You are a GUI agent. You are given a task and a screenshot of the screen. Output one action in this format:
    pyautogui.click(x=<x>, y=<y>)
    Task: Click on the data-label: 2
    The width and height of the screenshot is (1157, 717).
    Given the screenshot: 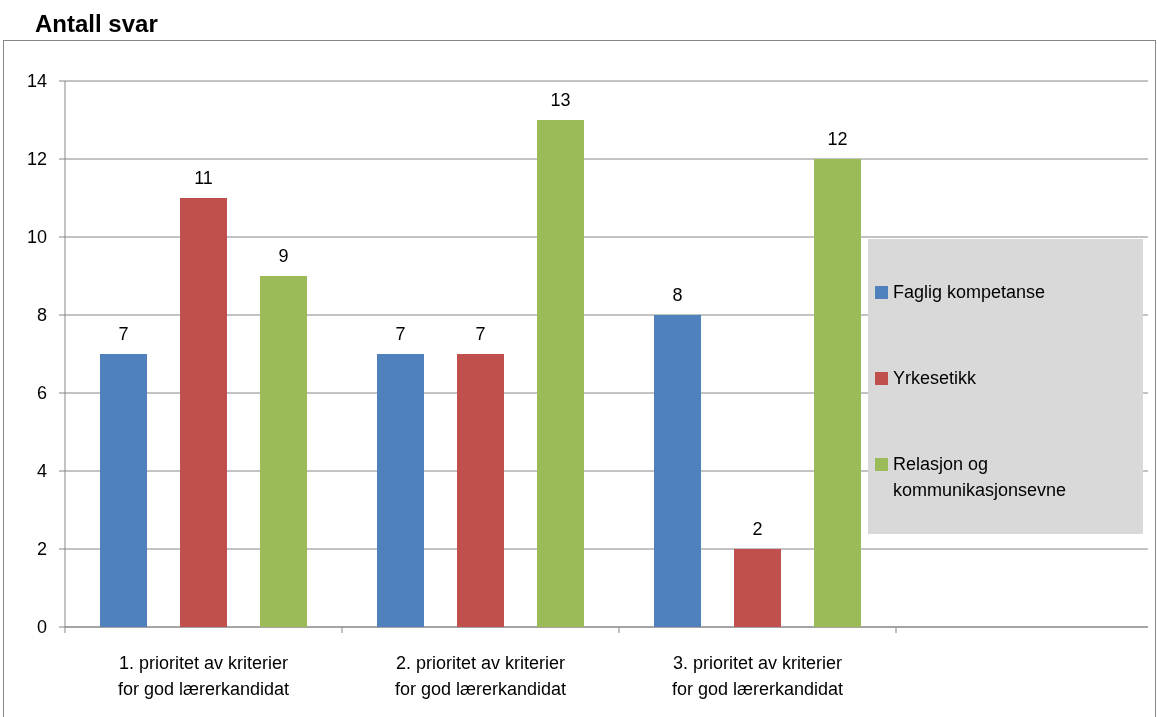 What is the action you would take?
    pyautogui.click(x=757, y=529)
    